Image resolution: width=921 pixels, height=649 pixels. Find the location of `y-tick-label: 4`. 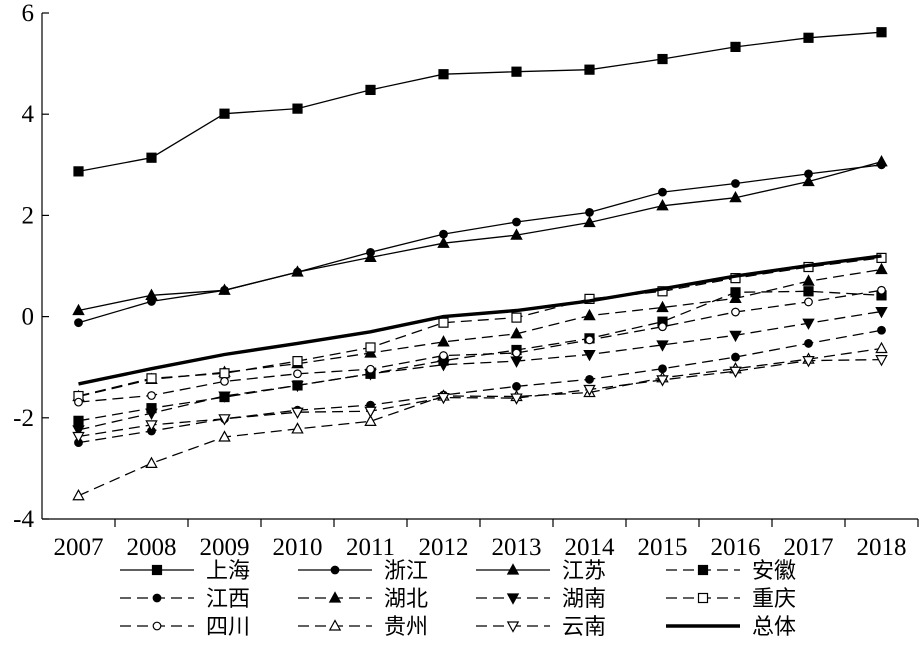

y-tick-label: 4 is located at coordinates (28, 114).